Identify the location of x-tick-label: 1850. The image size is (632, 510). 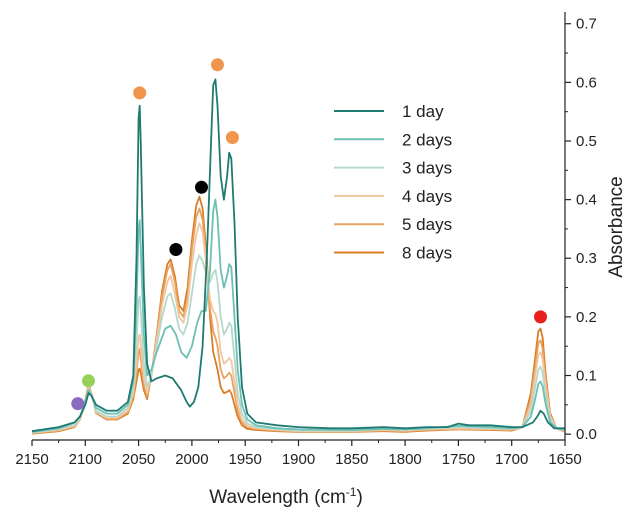
(351, 459).